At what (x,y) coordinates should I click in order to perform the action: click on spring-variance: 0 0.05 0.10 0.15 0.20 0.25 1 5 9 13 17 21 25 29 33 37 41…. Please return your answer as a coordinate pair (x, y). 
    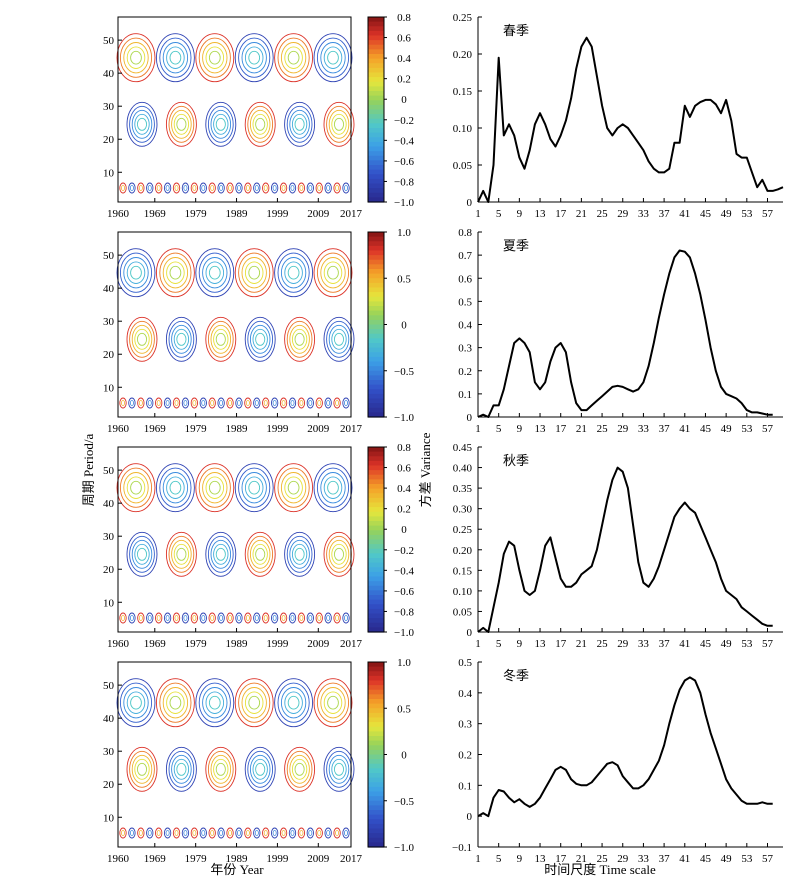
    Looking at the image, I should click on (618, 116).